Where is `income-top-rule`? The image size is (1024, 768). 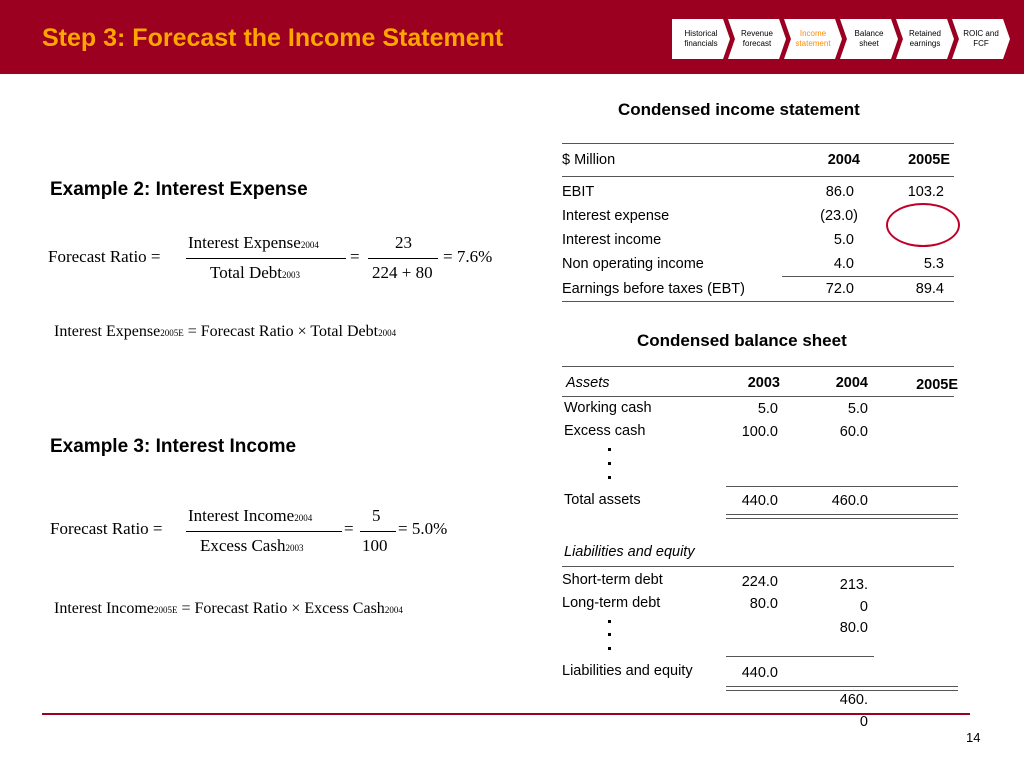
income-top-rule is located at coordinates (758, 143).